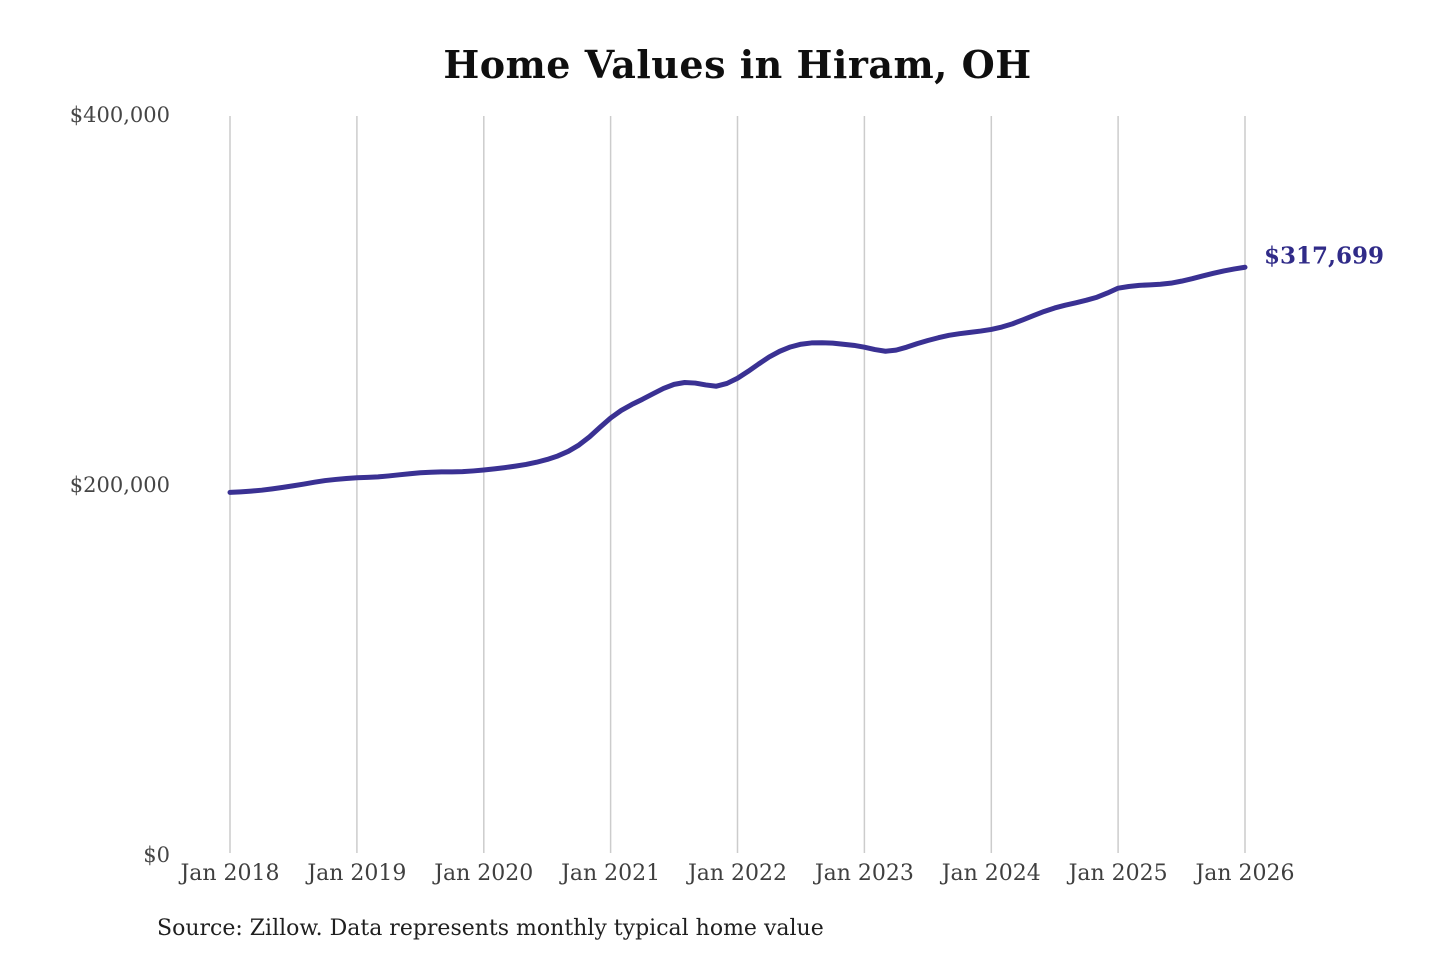 This screenshot has height=960, width=1440. Describe the element at coordinates (864, 873) in the screenshot. I see `x-axis-tick-label: Jan 2023` at that location.